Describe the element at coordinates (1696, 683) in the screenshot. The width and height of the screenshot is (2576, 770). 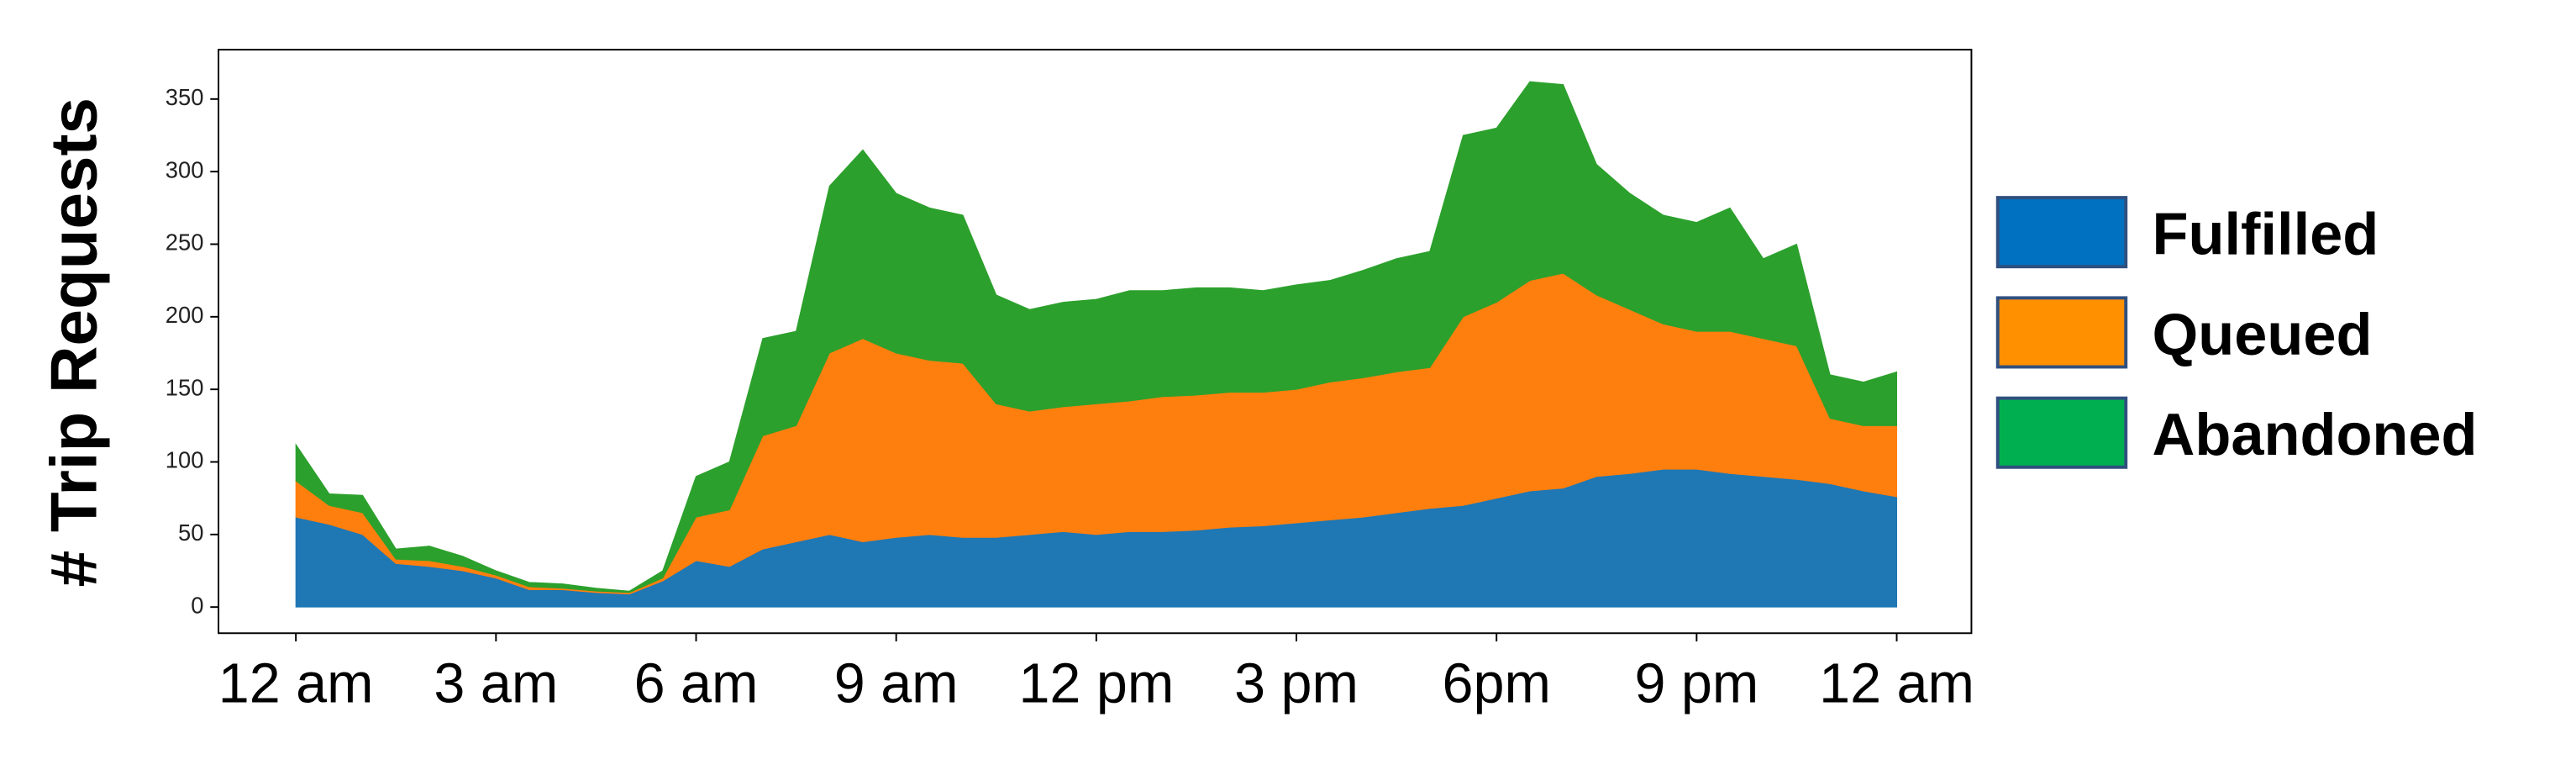
I see `x-tick-label: 9 pm` at that location.